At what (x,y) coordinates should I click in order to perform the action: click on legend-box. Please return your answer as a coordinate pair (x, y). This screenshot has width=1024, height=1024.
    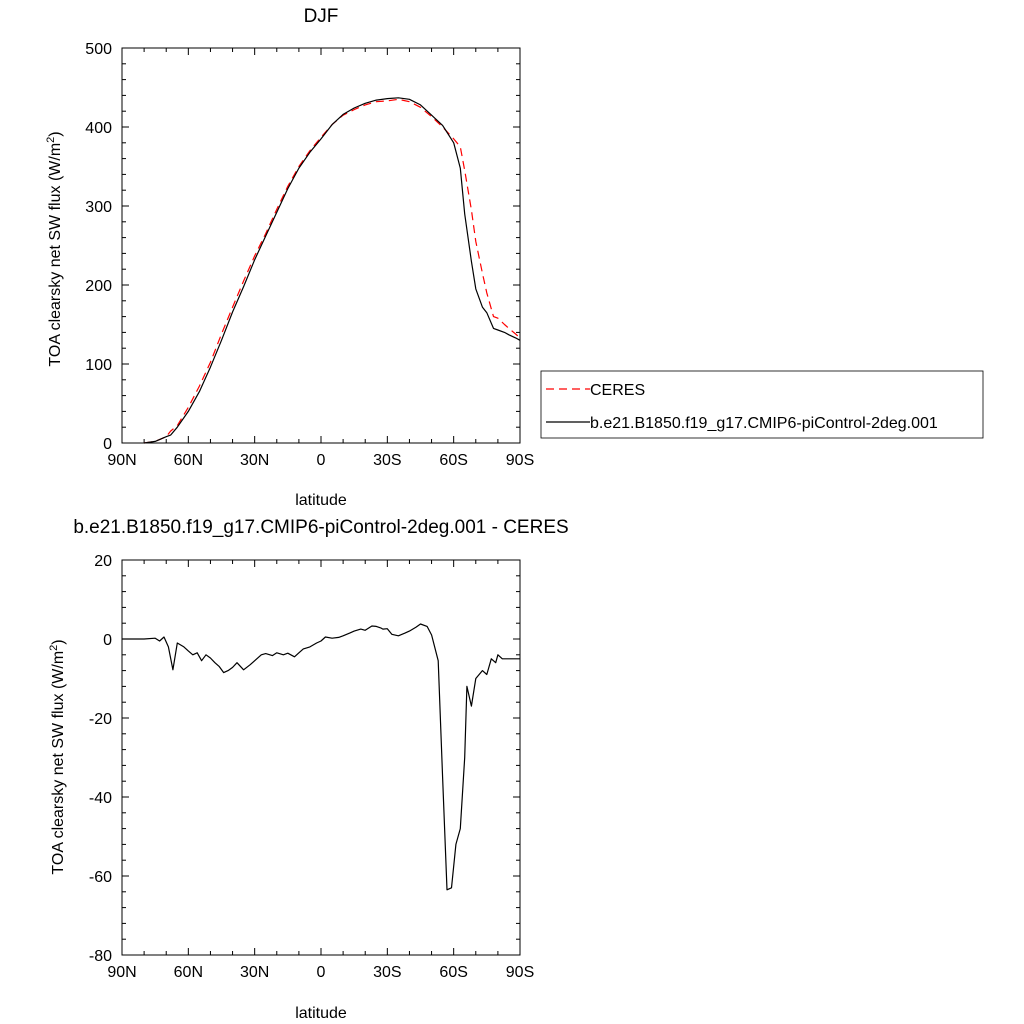
    Looking at the image, I should click on (762, 404).